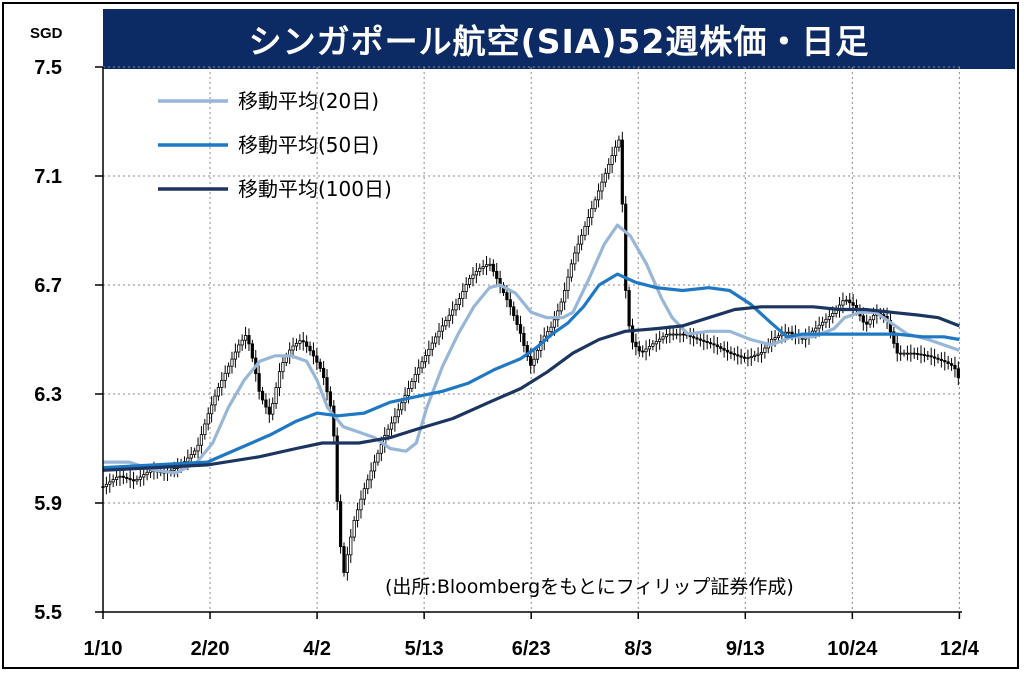 The width and height of the screenshot is (1024, 673). Describe the element at coordinates (46, 33) in the screenshot. I see `y-unit-label: SGD` at that location.